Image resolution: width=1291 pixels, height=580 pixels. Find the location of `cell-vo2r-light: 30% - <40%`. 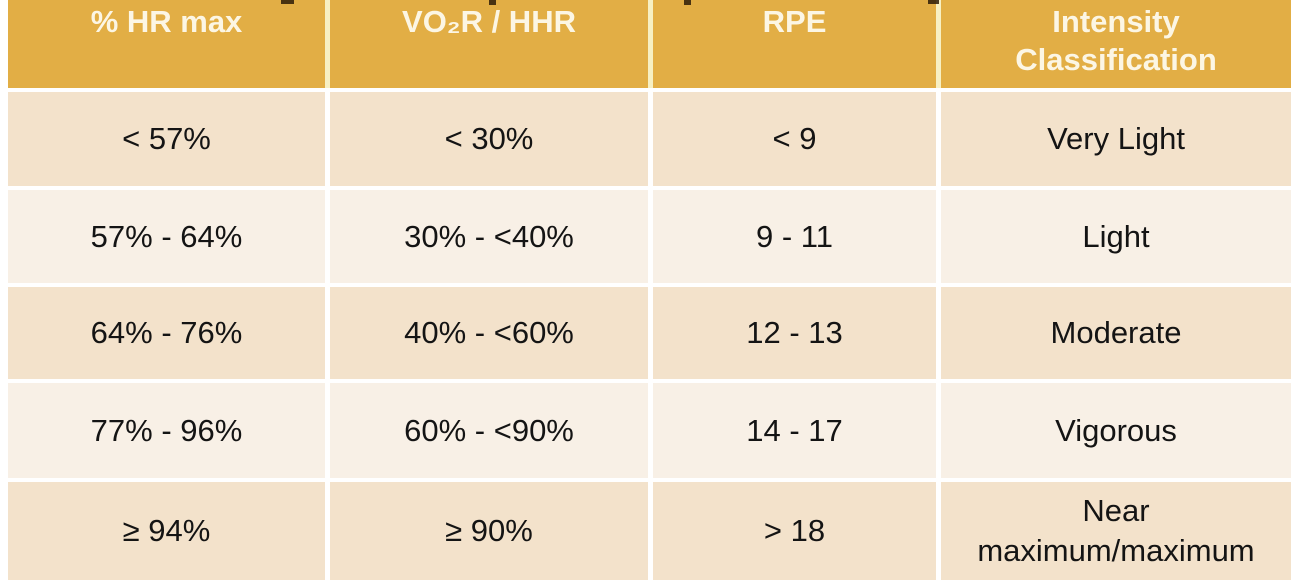

cell-vo2r-light: 30% - <40% is located at coordinates (489, 236).